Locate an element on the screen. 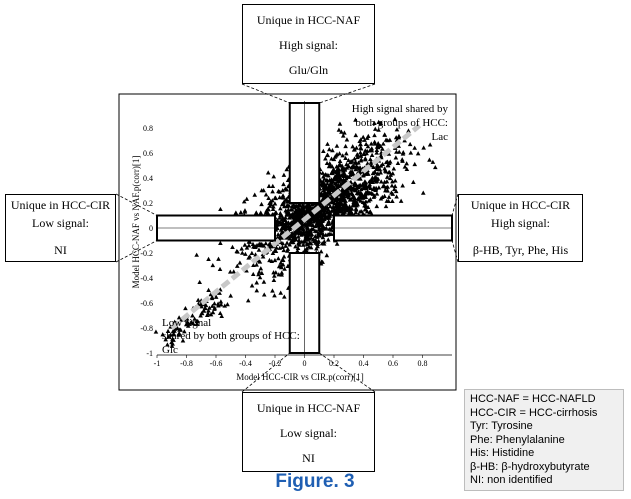  x-tick-label: 0.8 is located at coordinates (423, 363).